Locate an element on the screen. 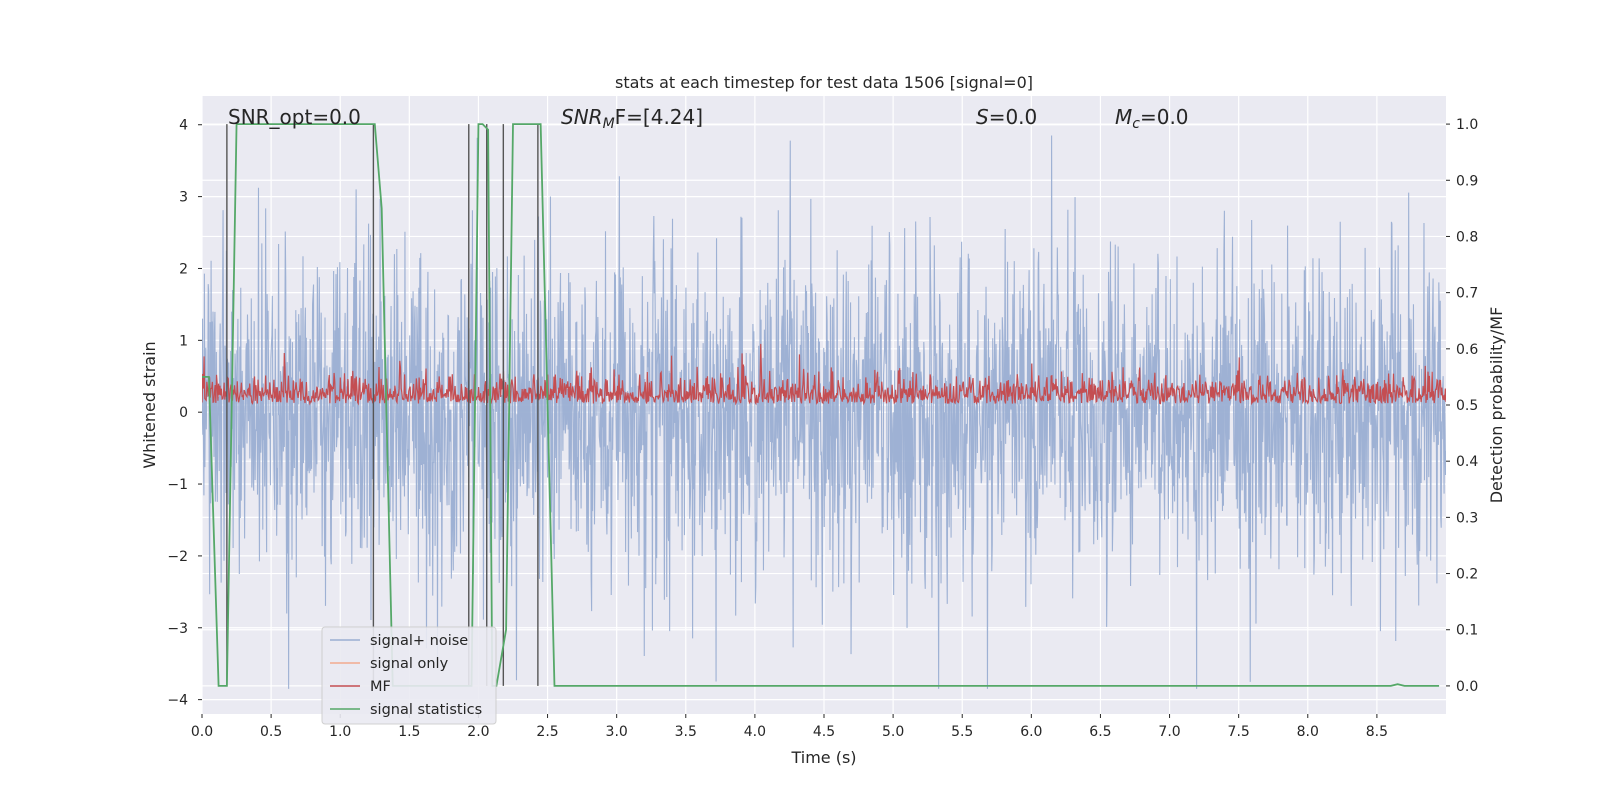  y-left-tick-label: −2 is located at coordinates (177, 557).